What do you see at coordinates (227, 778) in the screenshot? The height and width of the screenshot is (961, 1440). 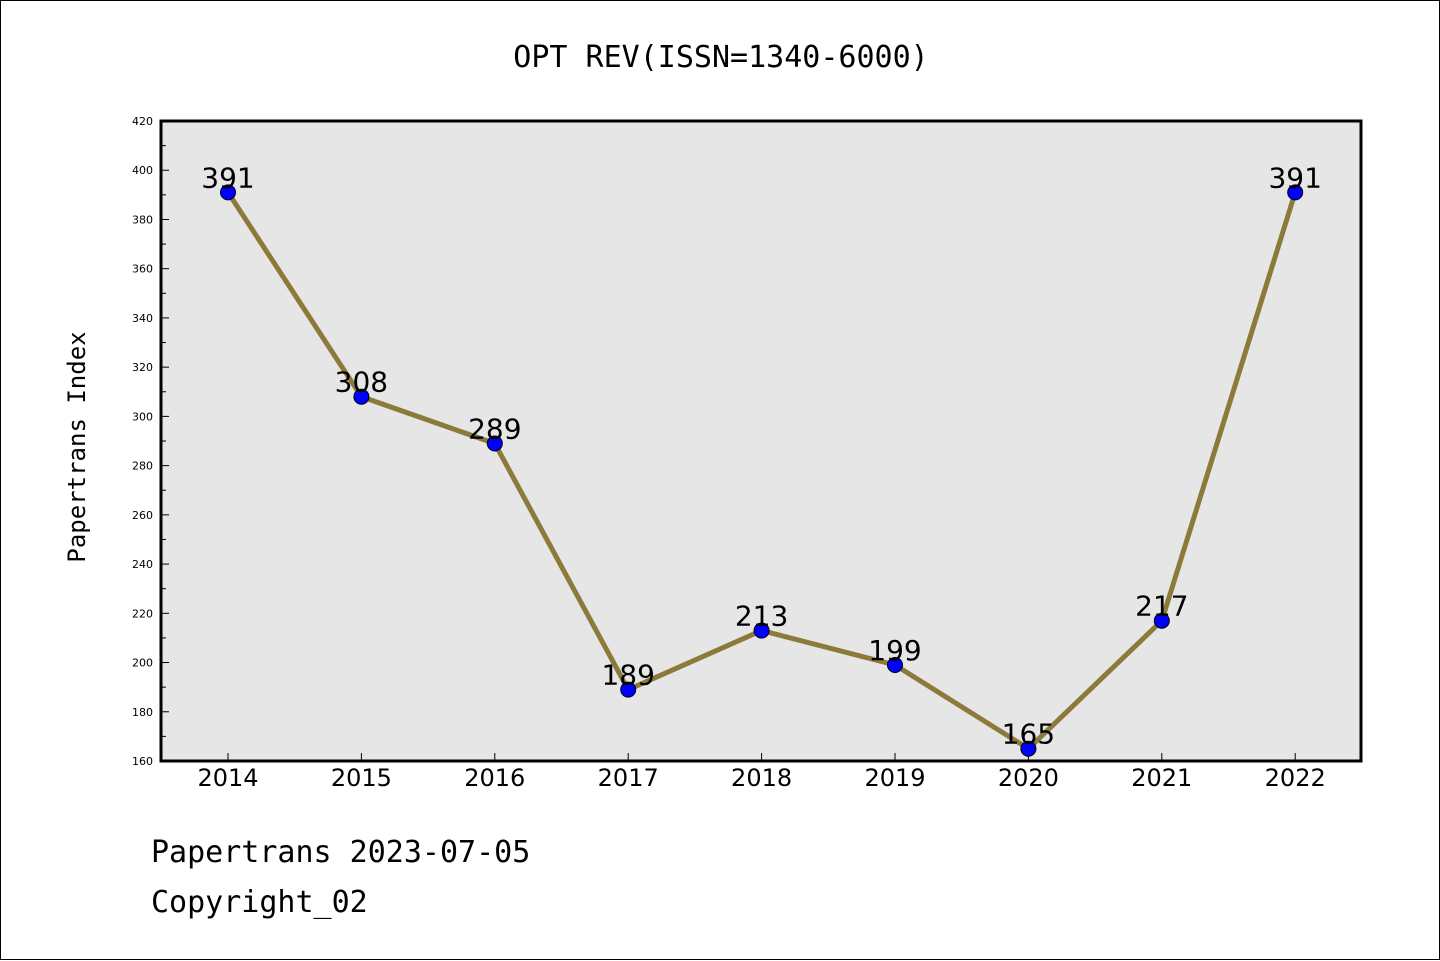 I see `x-tick-label: 2014` at bounding box center [227, 778].